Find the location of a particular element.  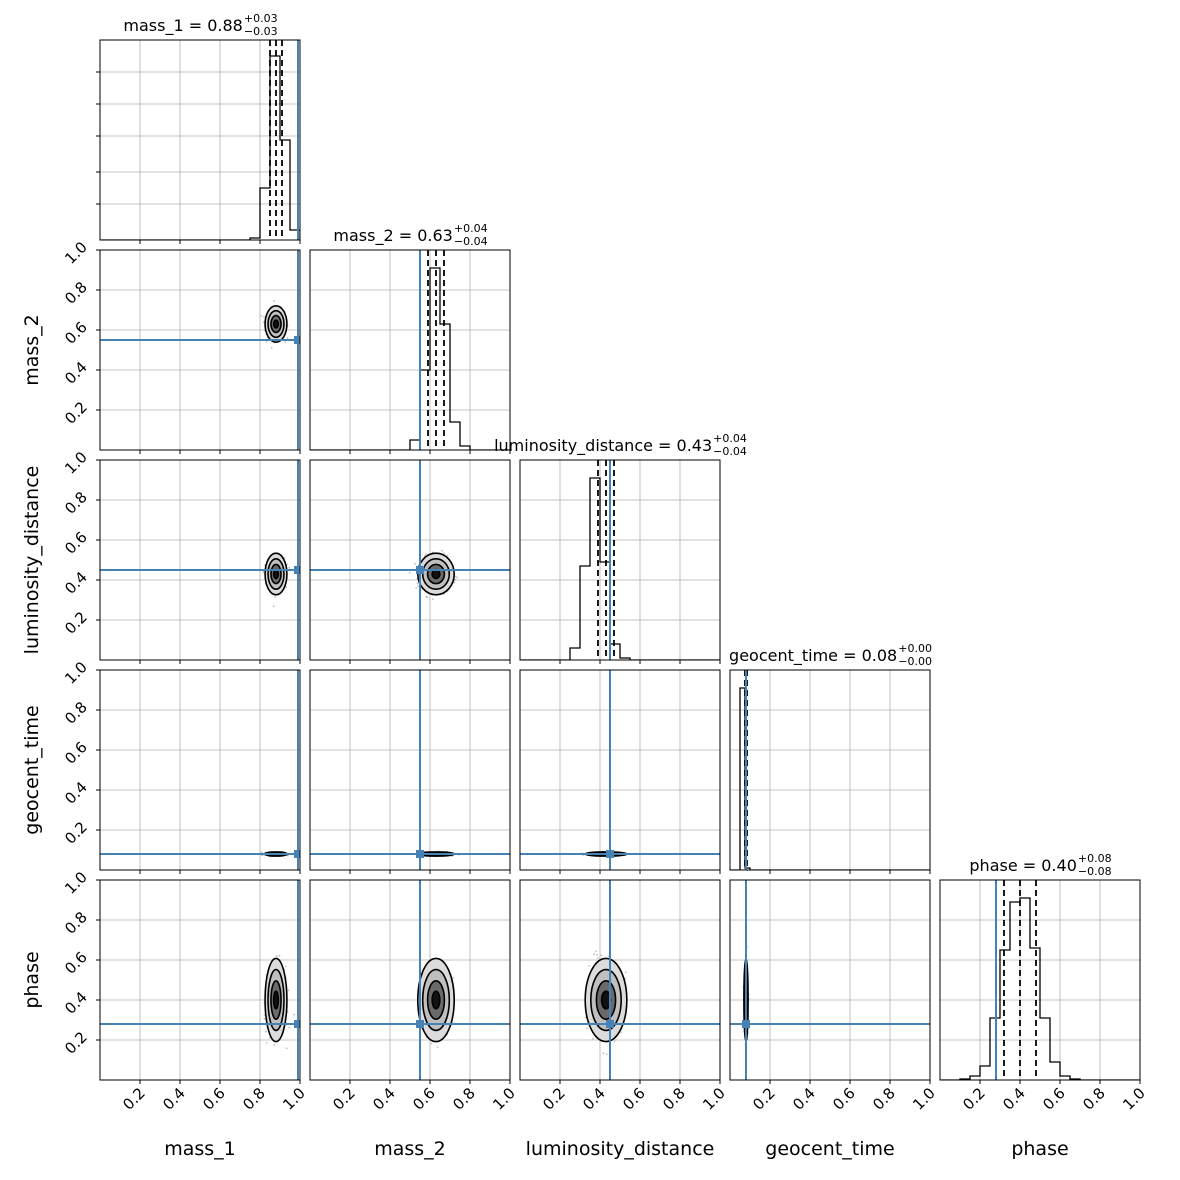

panel-geocent_time-vs-geocent_time is located at coordinates (830, 771).